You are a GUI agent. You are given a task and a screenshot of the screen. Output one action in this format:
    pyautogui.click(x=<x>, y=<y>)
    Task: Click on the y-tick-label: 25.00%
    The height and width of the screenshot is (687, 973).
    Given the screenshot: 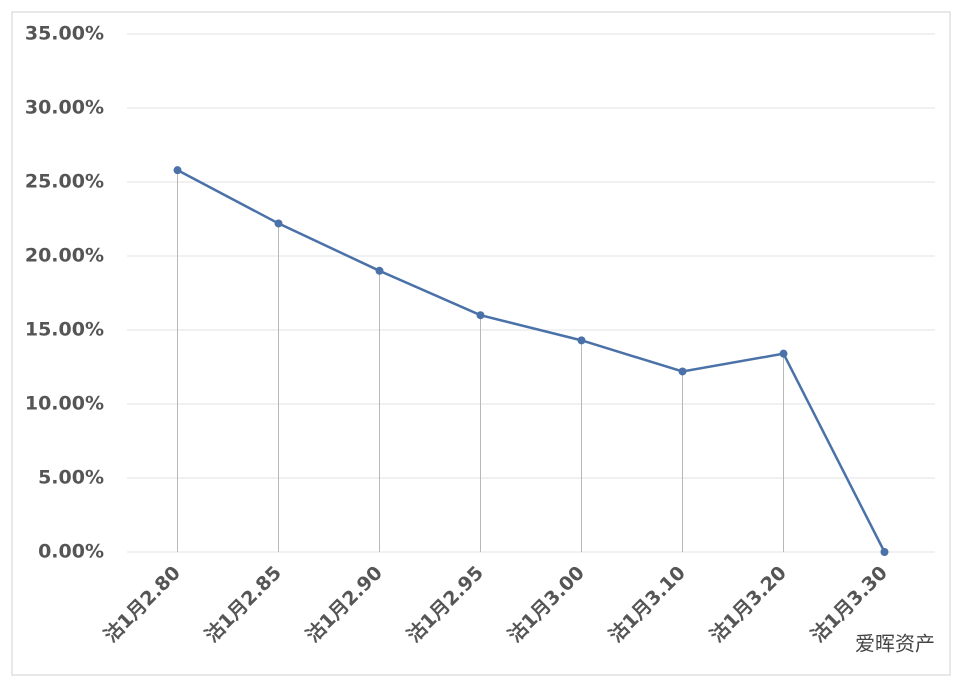 What is the action you would take?
    pyautogui.click(x=64, y=182)
    